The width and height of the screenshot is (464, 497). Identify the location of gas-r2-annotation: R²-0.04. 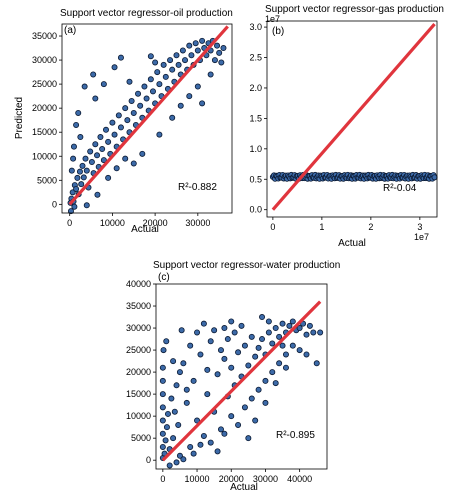
(400, 188).